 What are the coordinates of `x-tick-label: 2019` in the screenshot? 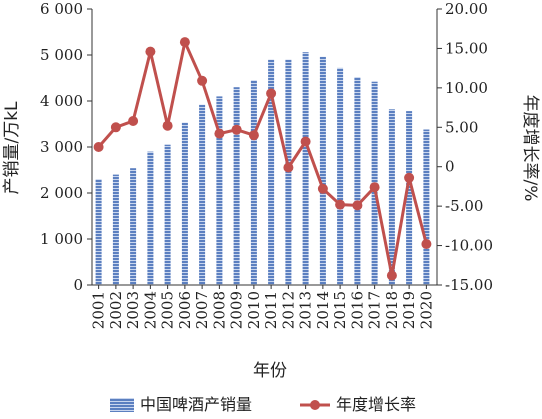 It's located at (409, 310).